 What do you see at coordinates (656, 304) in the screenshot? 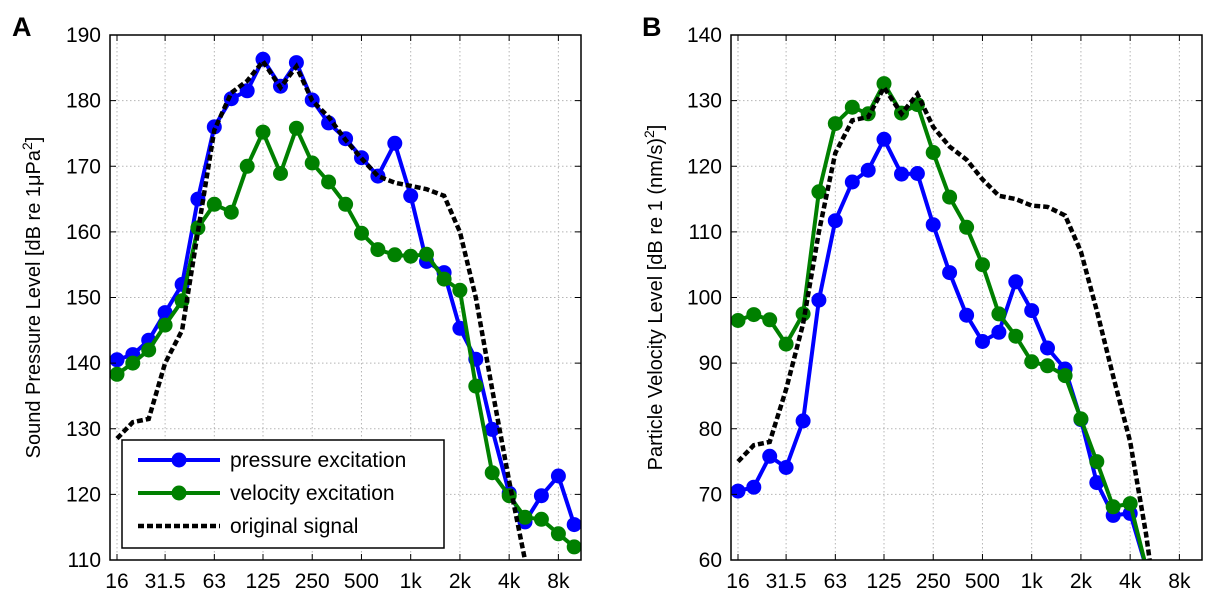
I see `y-axis-label-main: Particle Velocity Level [dB re 1 (nm/s)` at bounding box center [656, 304].